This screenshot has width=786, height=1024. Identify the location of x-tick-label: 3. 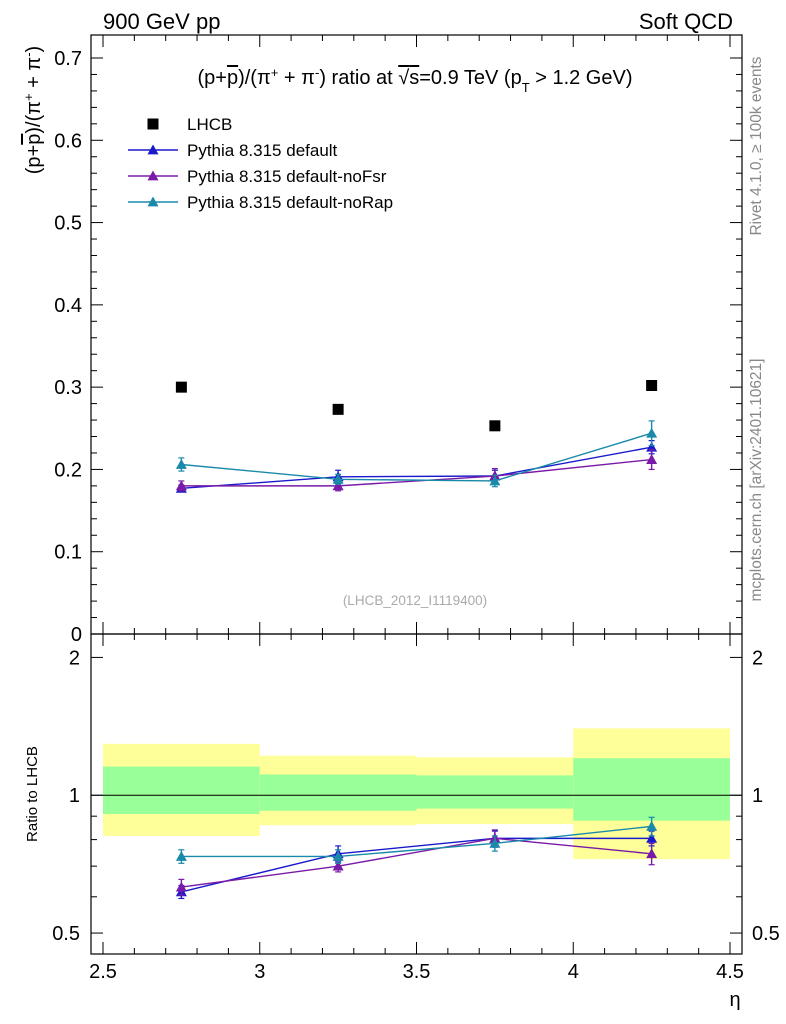
(259, 972).